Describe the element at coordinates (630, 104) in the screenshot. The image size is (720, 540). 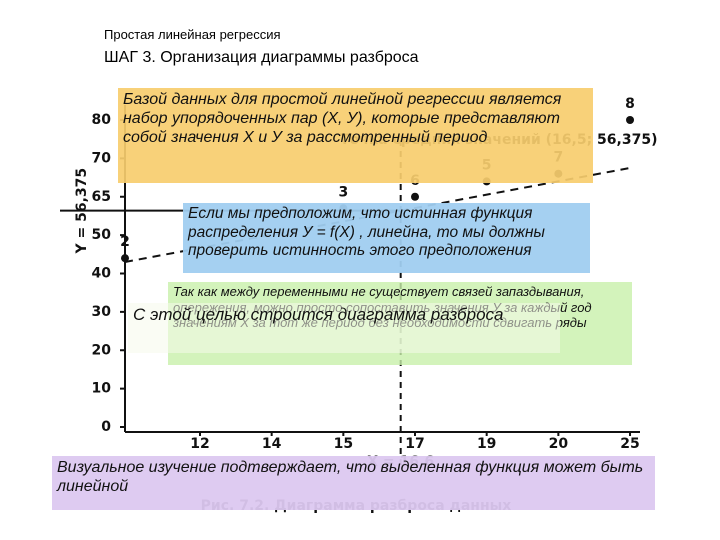
I see `point-label: 8` at that location.